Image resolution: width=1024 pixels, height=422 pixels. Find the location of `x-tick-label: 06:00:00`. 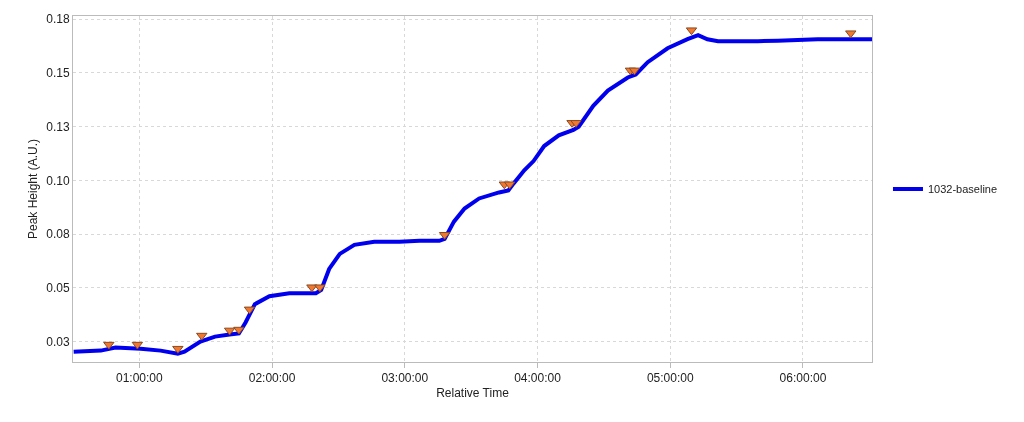

x-tick-label: 06:00:00 is located at coordinates (803, 378).